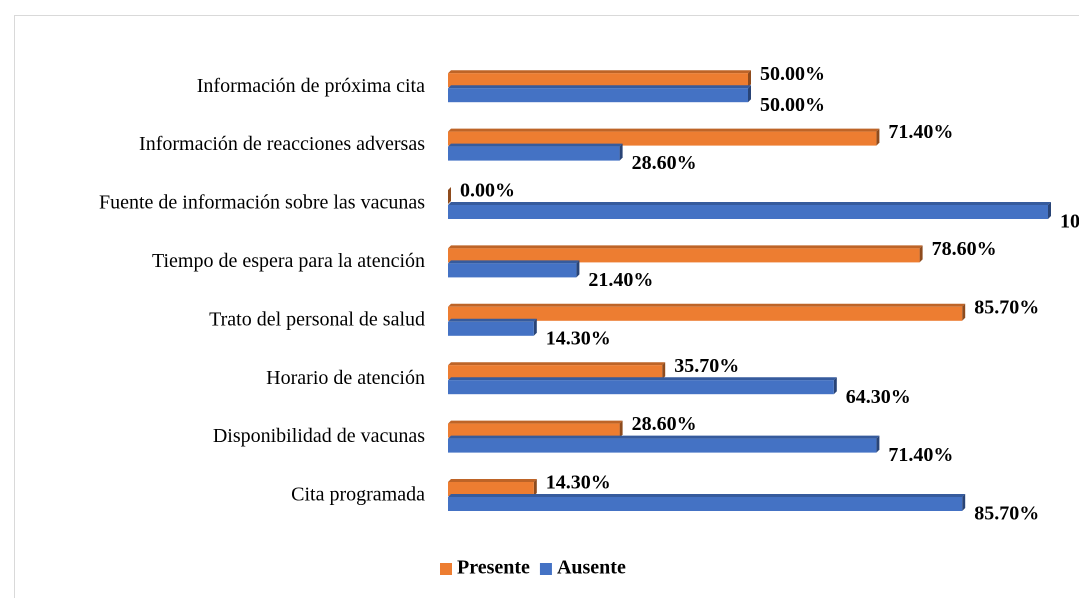 This screenshot has width=1079, height=598. Describe the element at coordinates (358, 495) in the screenshot. I see `category-label: Cita programada` at that location.